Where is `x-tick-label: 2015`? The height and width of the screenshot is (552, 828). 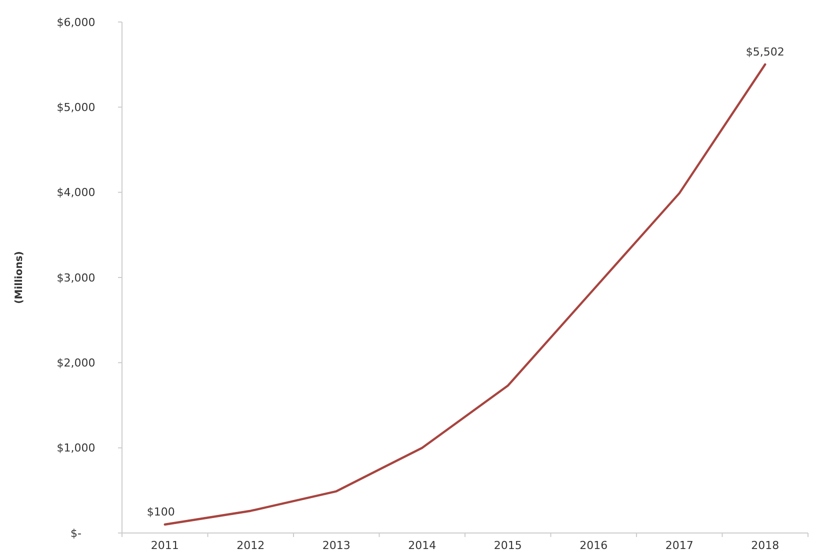
x-tick-label: 2015 is located at coordinates (508, 545).